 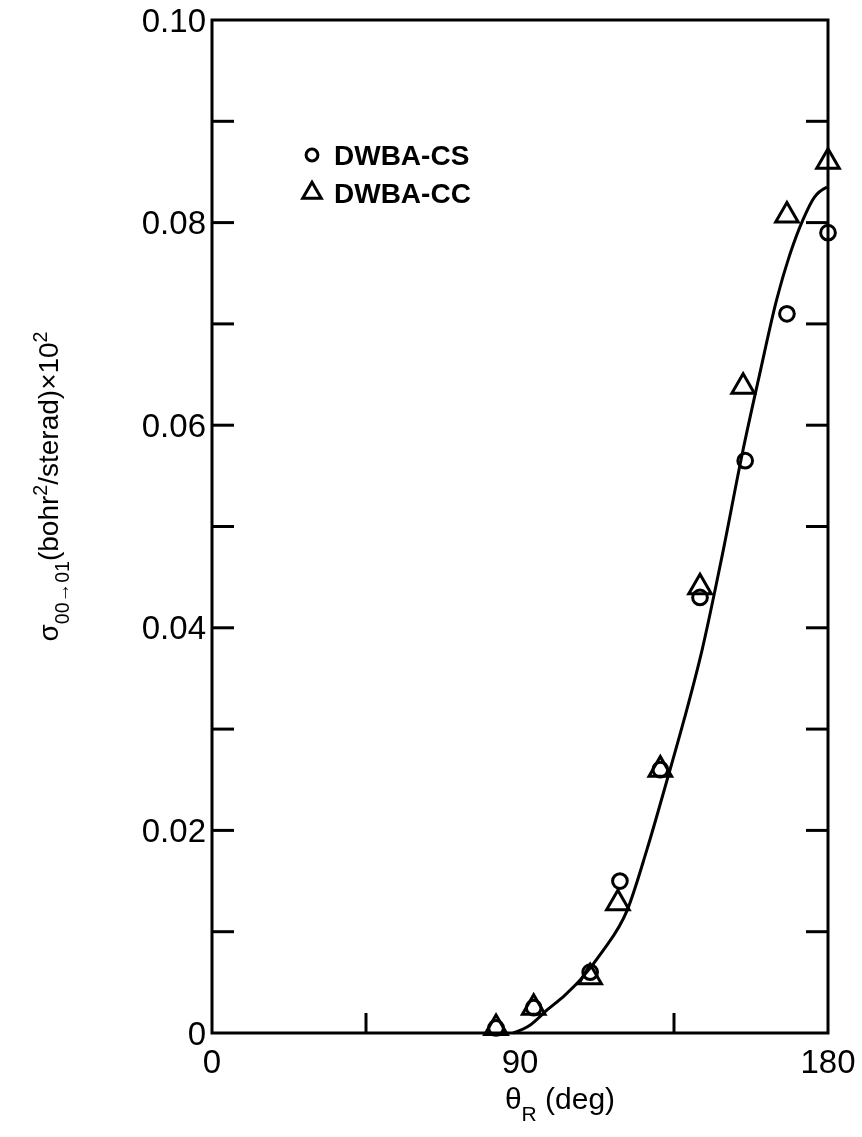 What do you see at coordinates (560, 1103) in the screenshot?
I see `x-axis-title: θ$_{R}$ (deg)` at bounding box center [560, 1103].